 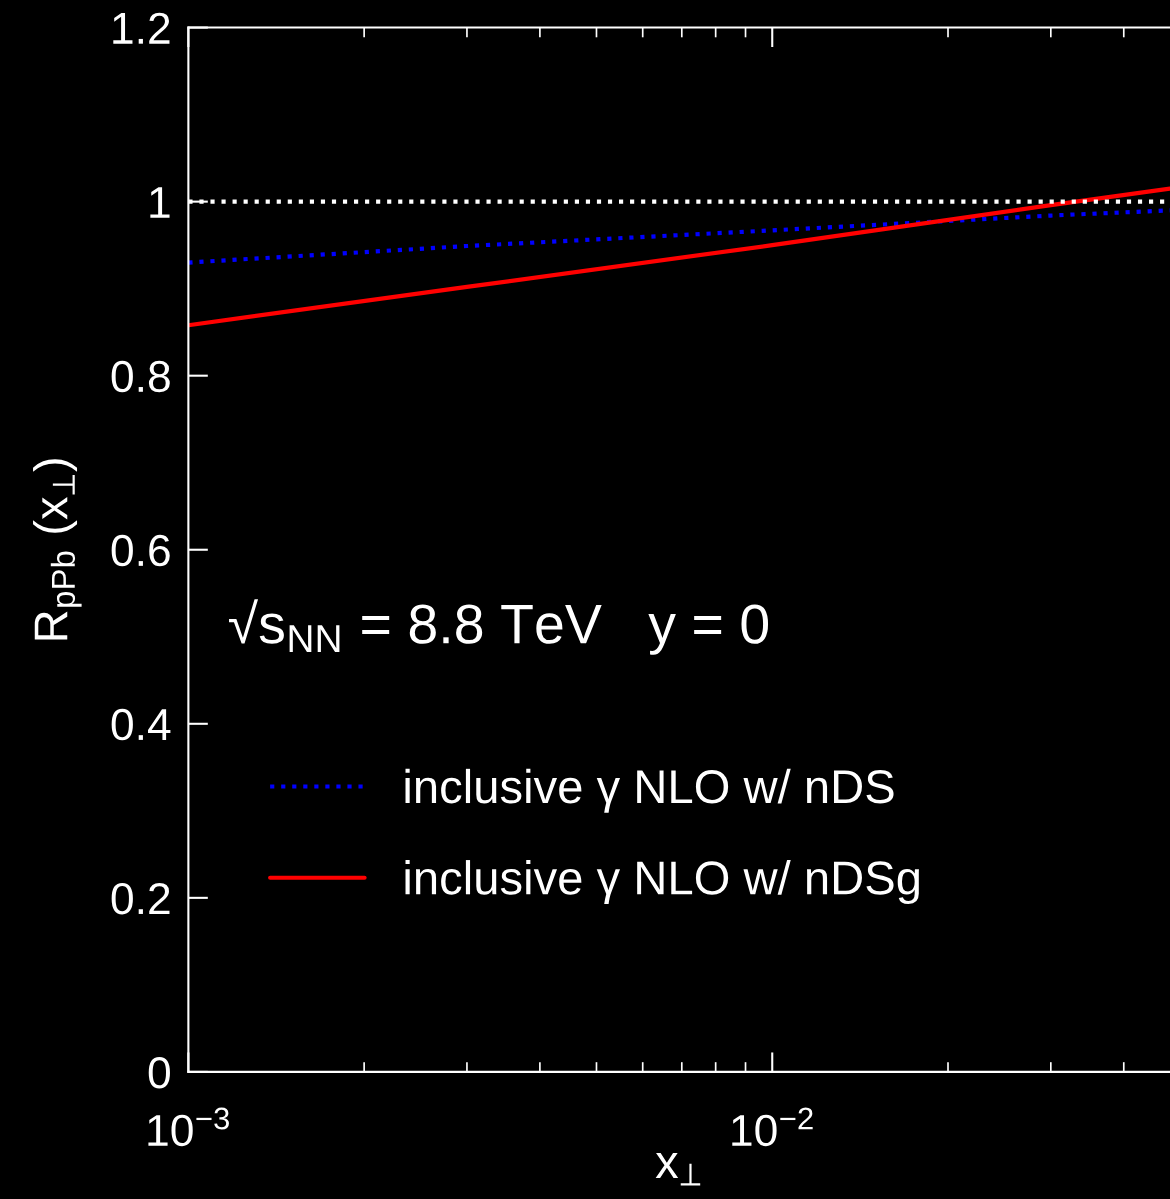 What do you see at coordinates (140, 898) in the screenshot?
I see `y-tick-label: 0.2` at bounding box center [140, 898].